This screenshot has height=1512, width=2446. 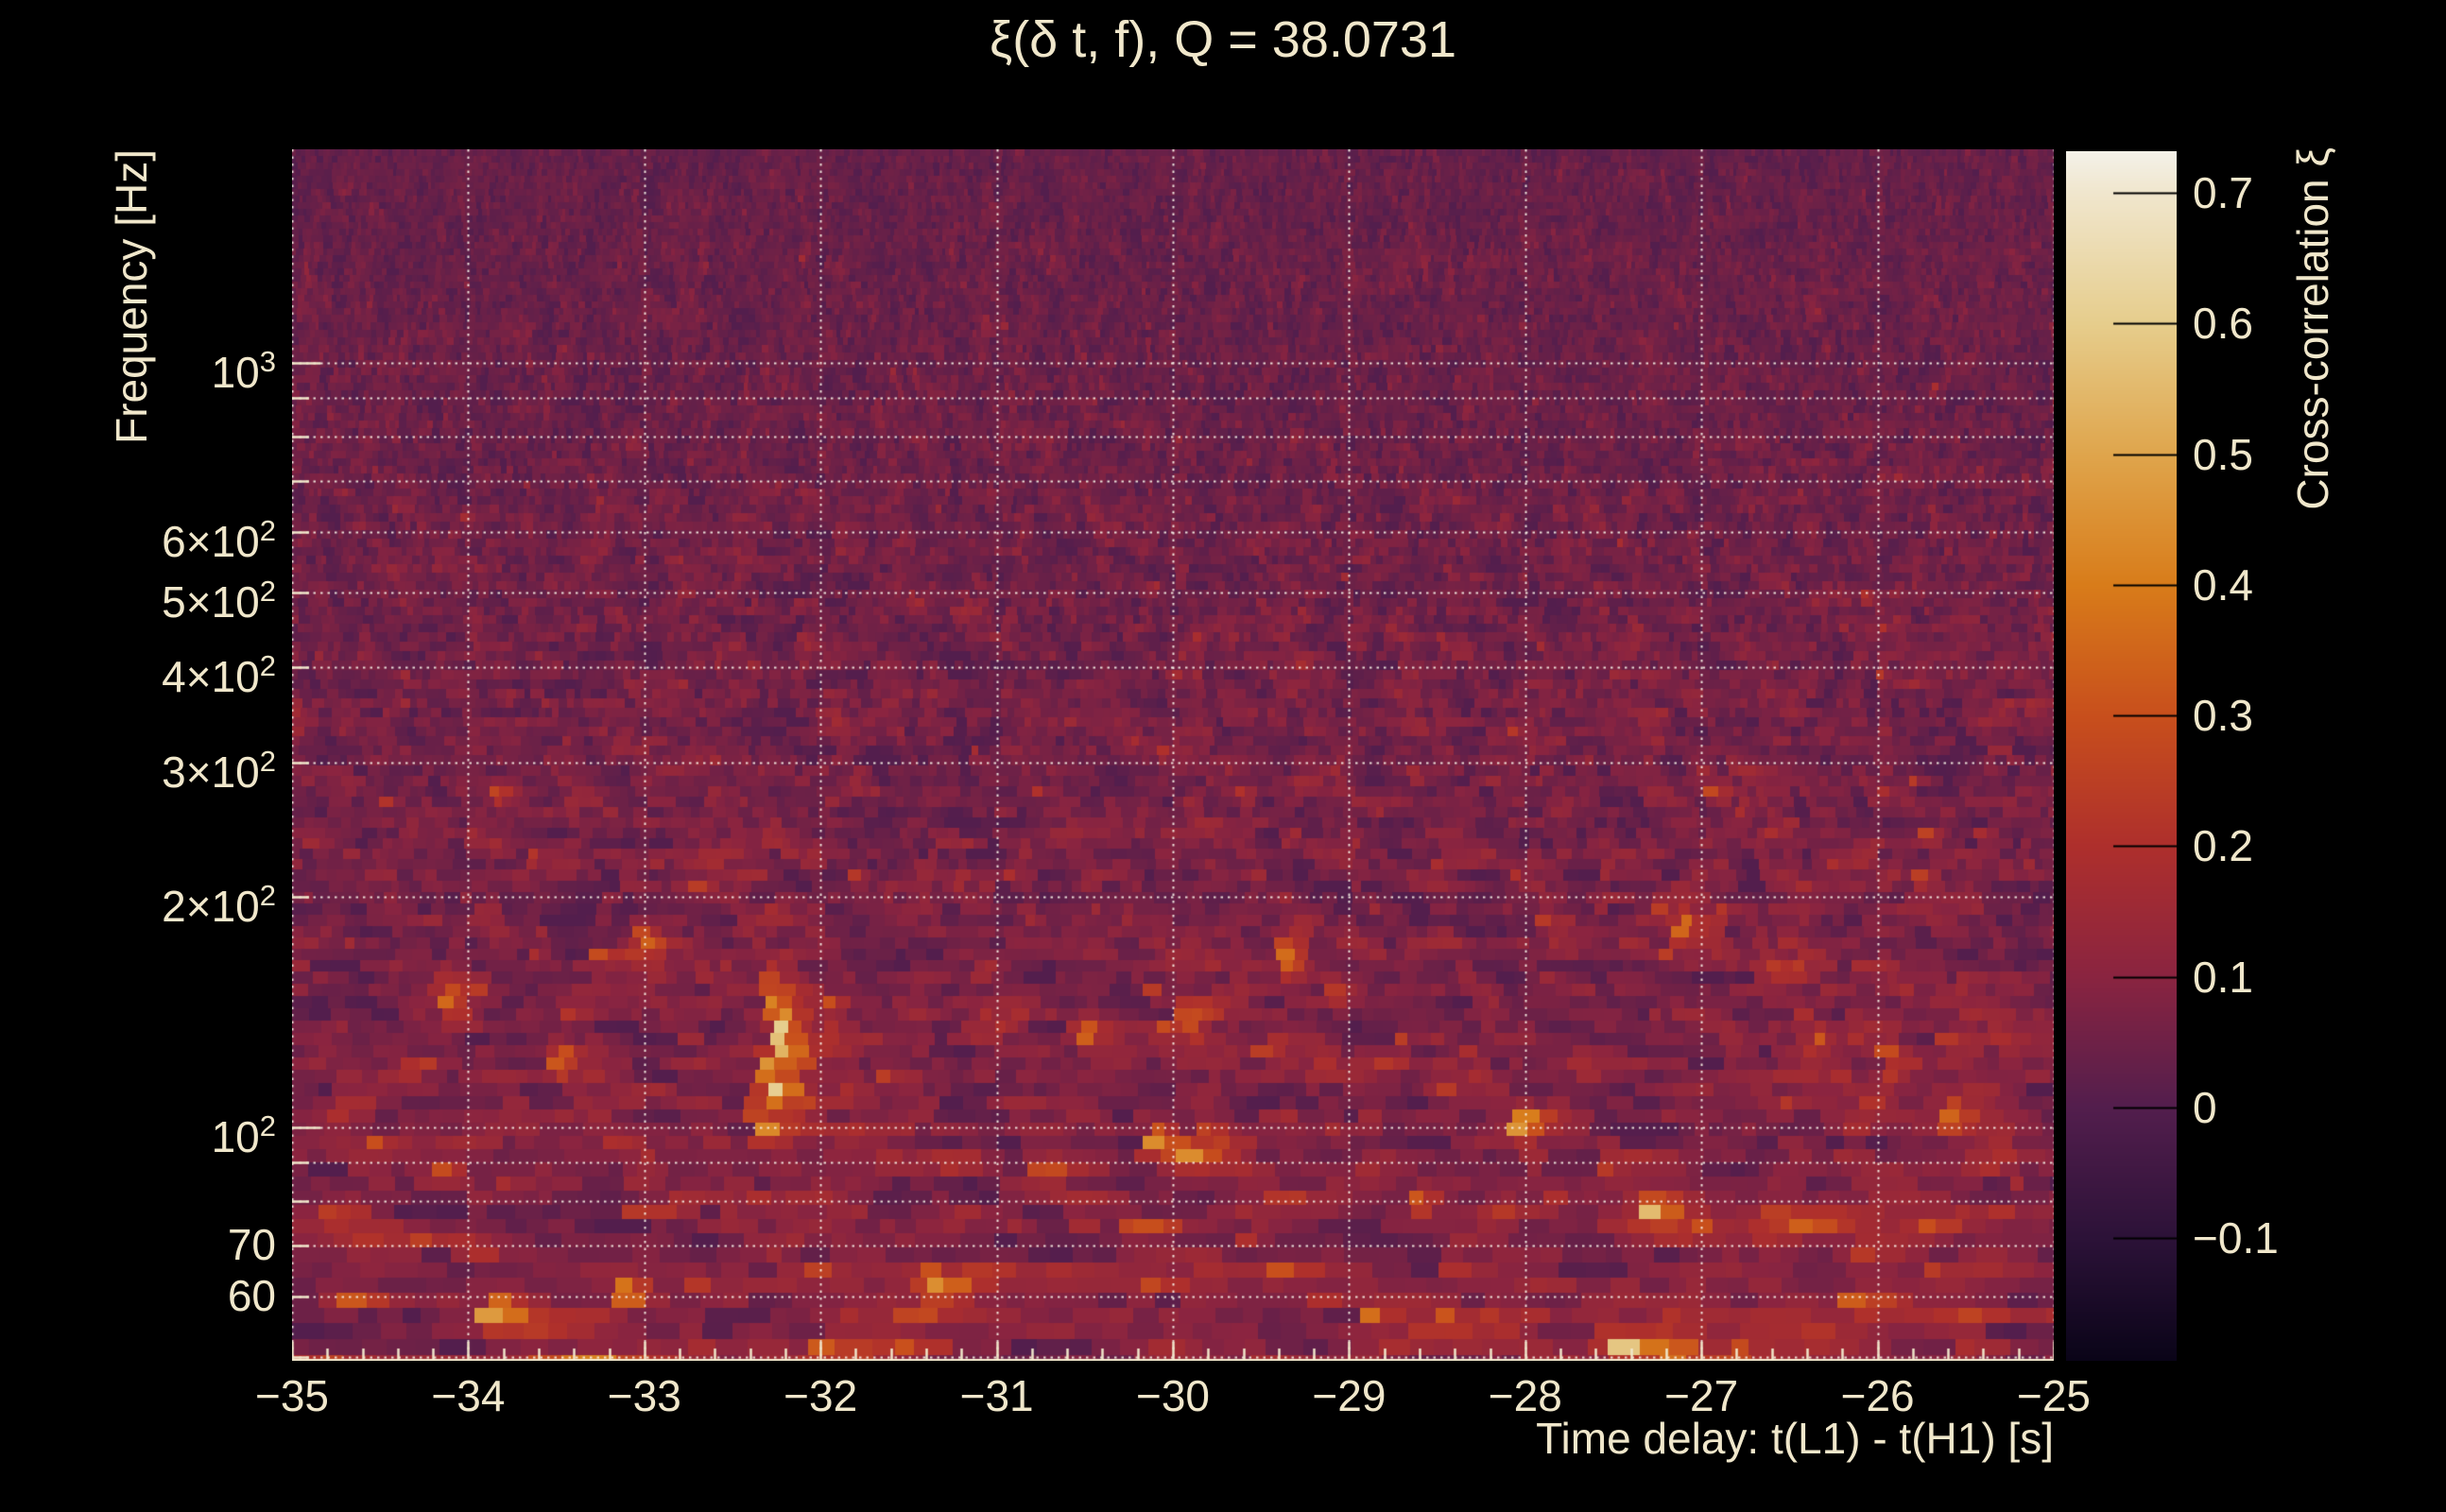 I want to click on x-tick-label: −32, so click(x=821, y=1395).